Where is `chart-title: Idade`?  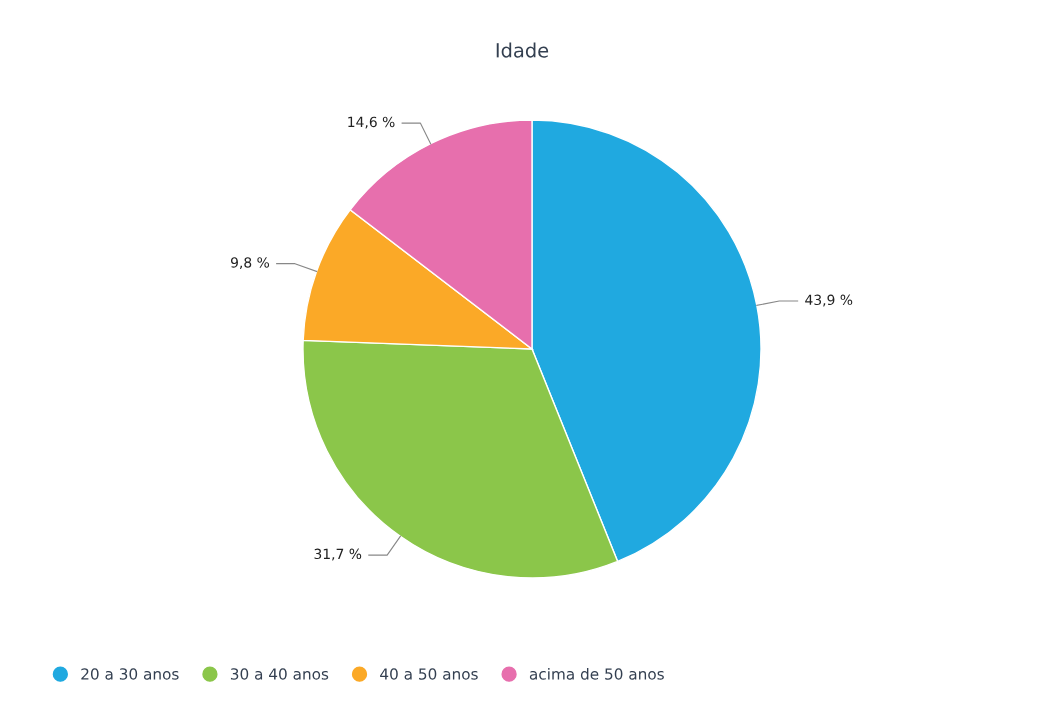 chart-title: Idade is located at coordinates (522, 50).